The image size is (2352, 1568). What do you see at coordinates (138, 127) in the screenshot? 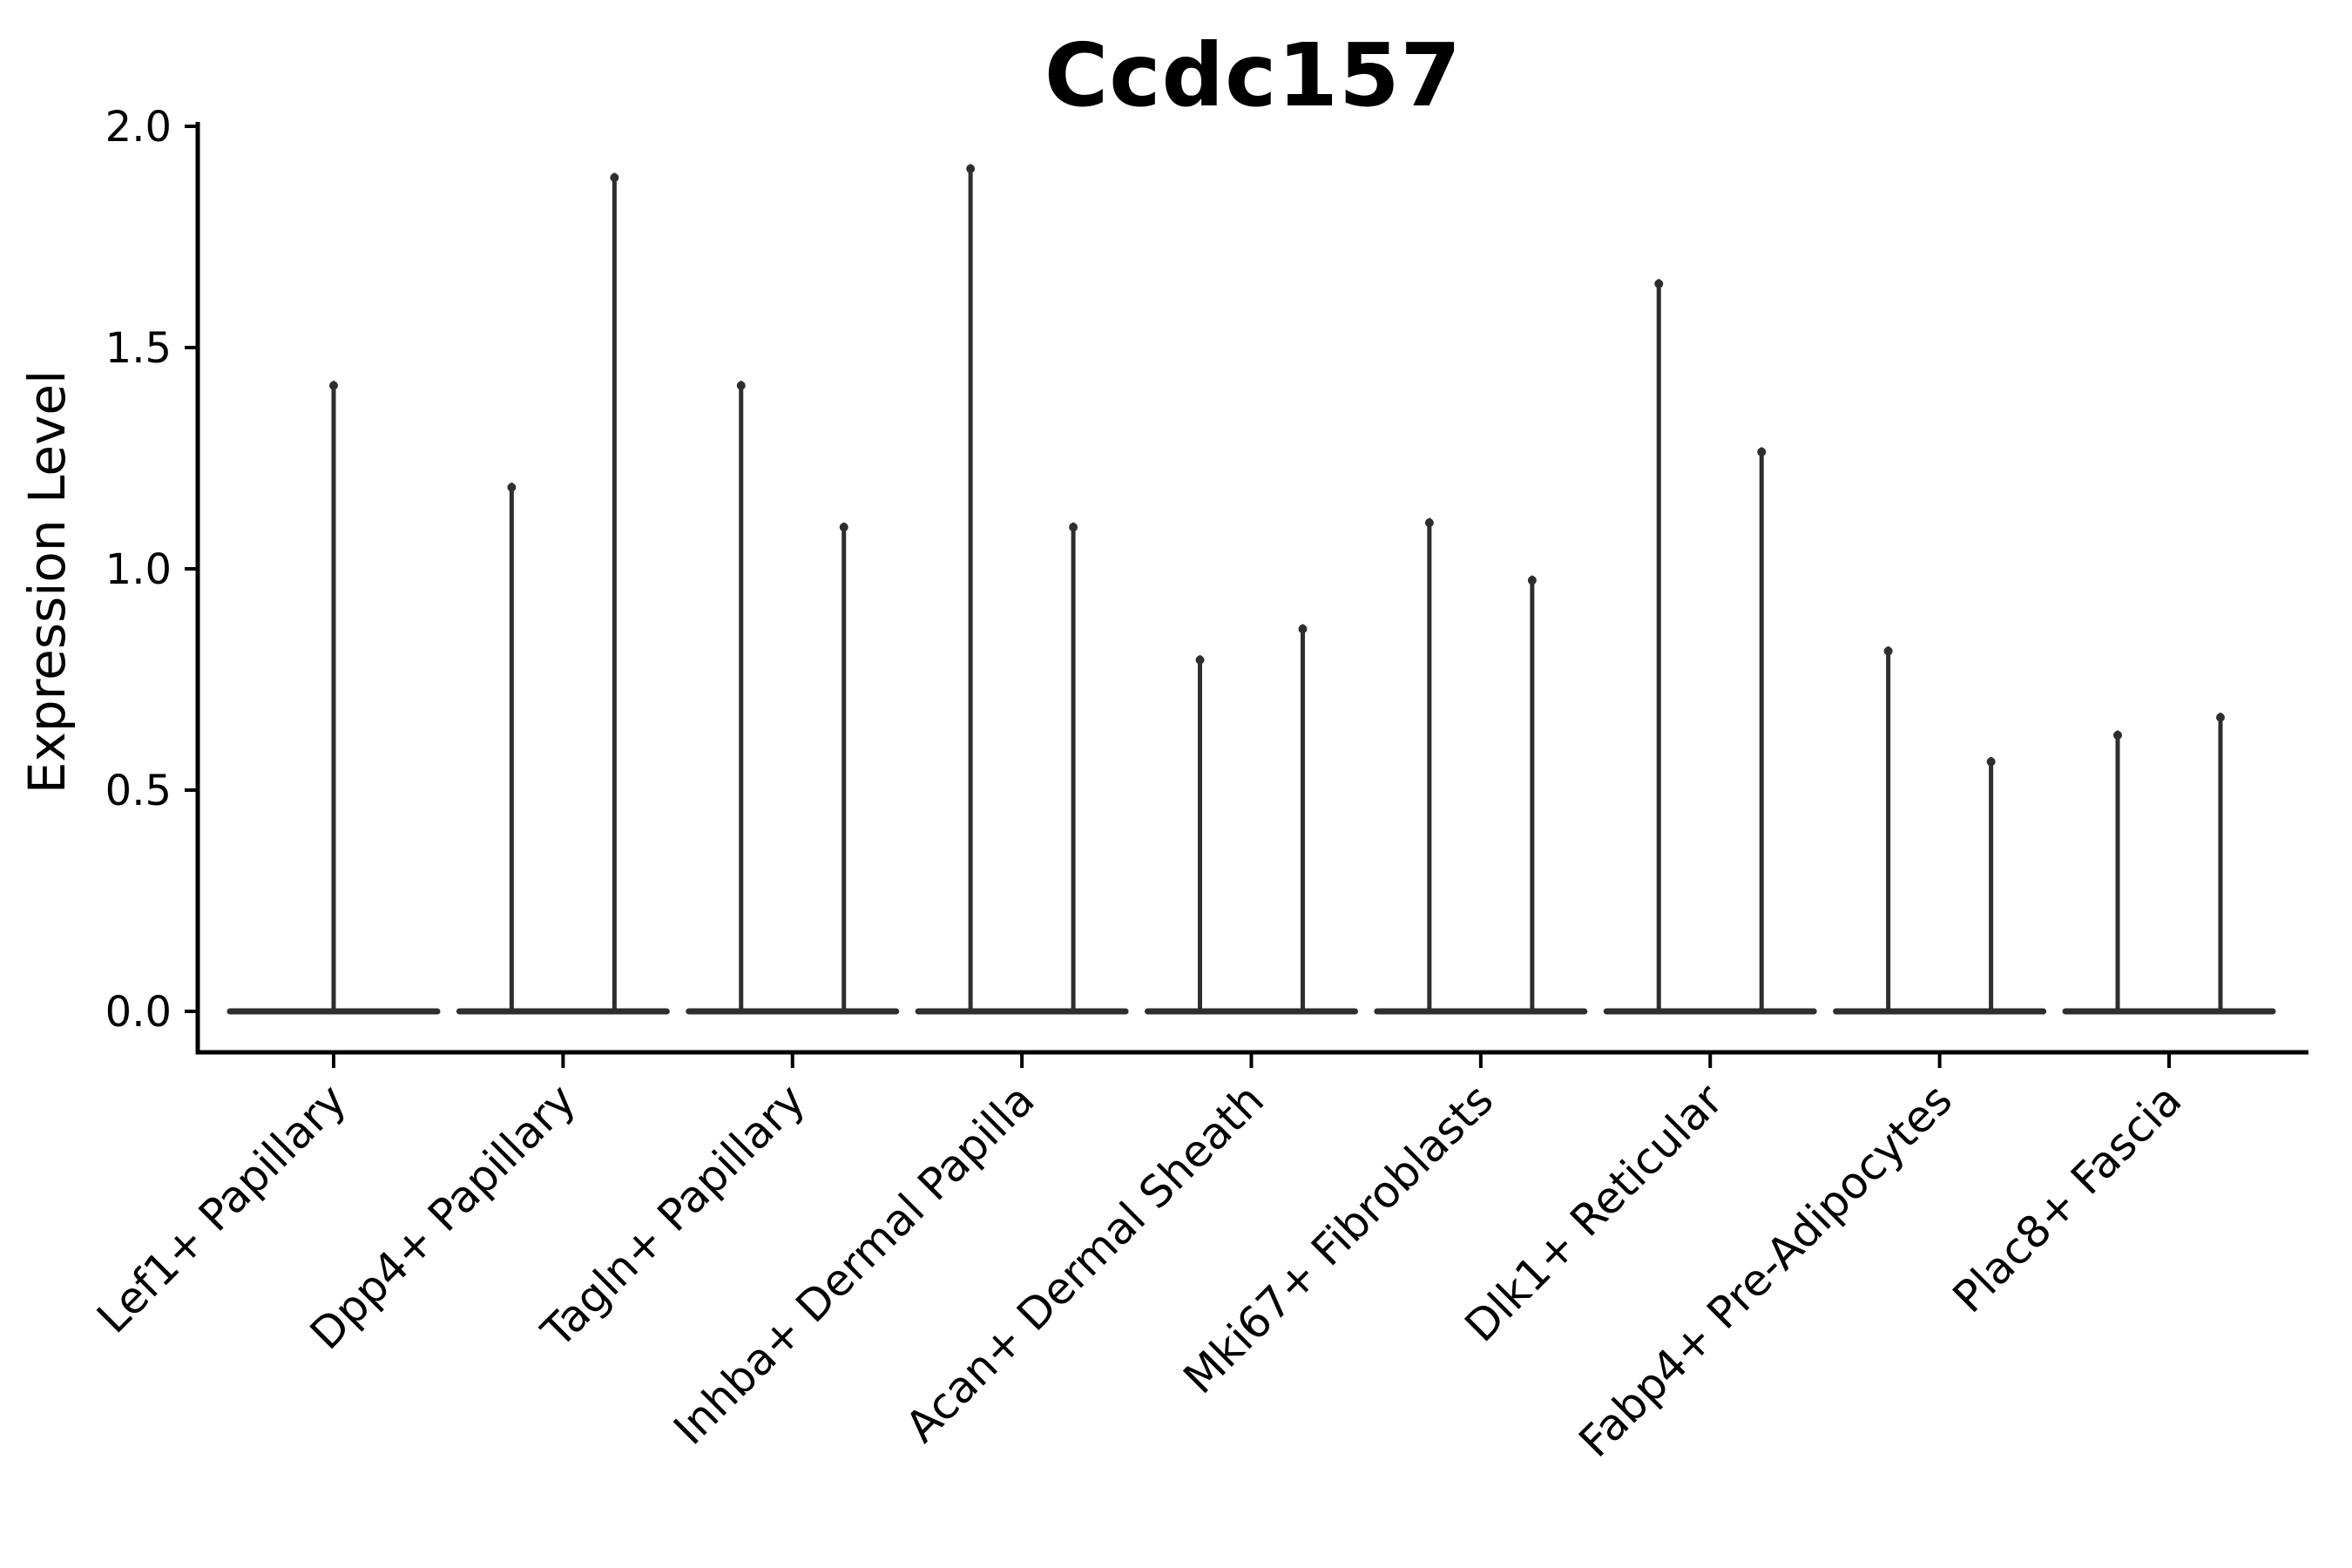
I see `y-tick-label: 2.0` at bounding box center [138, 127].